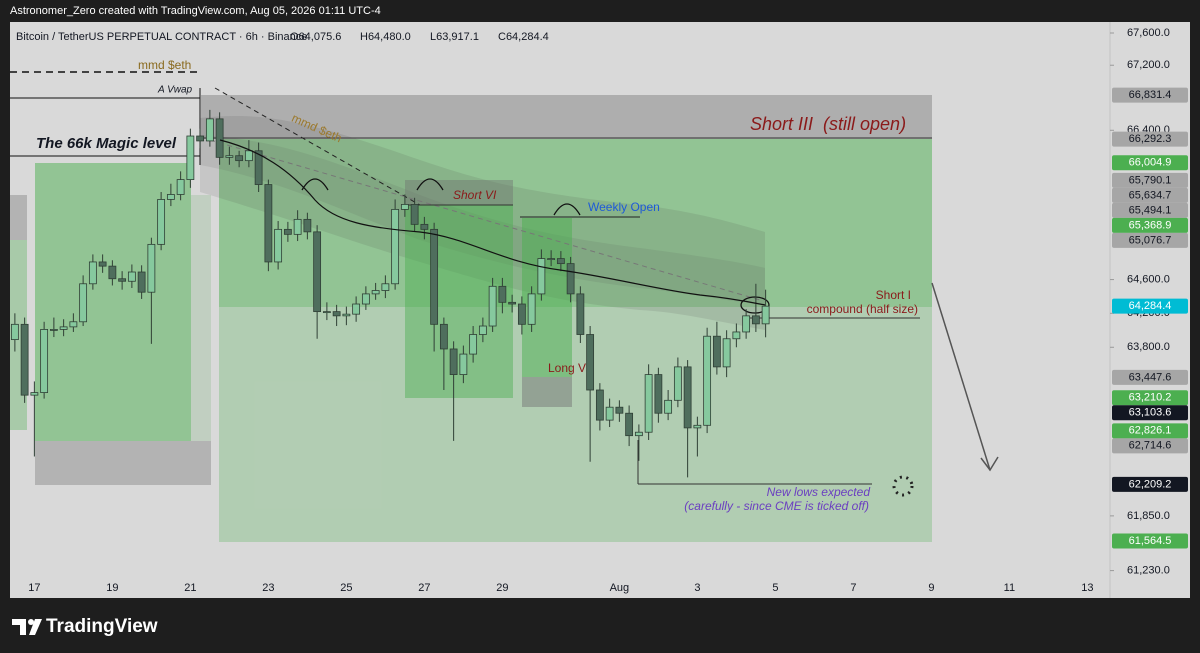 The height and width of the screenshot is (653, 1200). What do you see at coordinates (600, 625) in the screenshot?
I see `footer` at bounding box center [600, 625].